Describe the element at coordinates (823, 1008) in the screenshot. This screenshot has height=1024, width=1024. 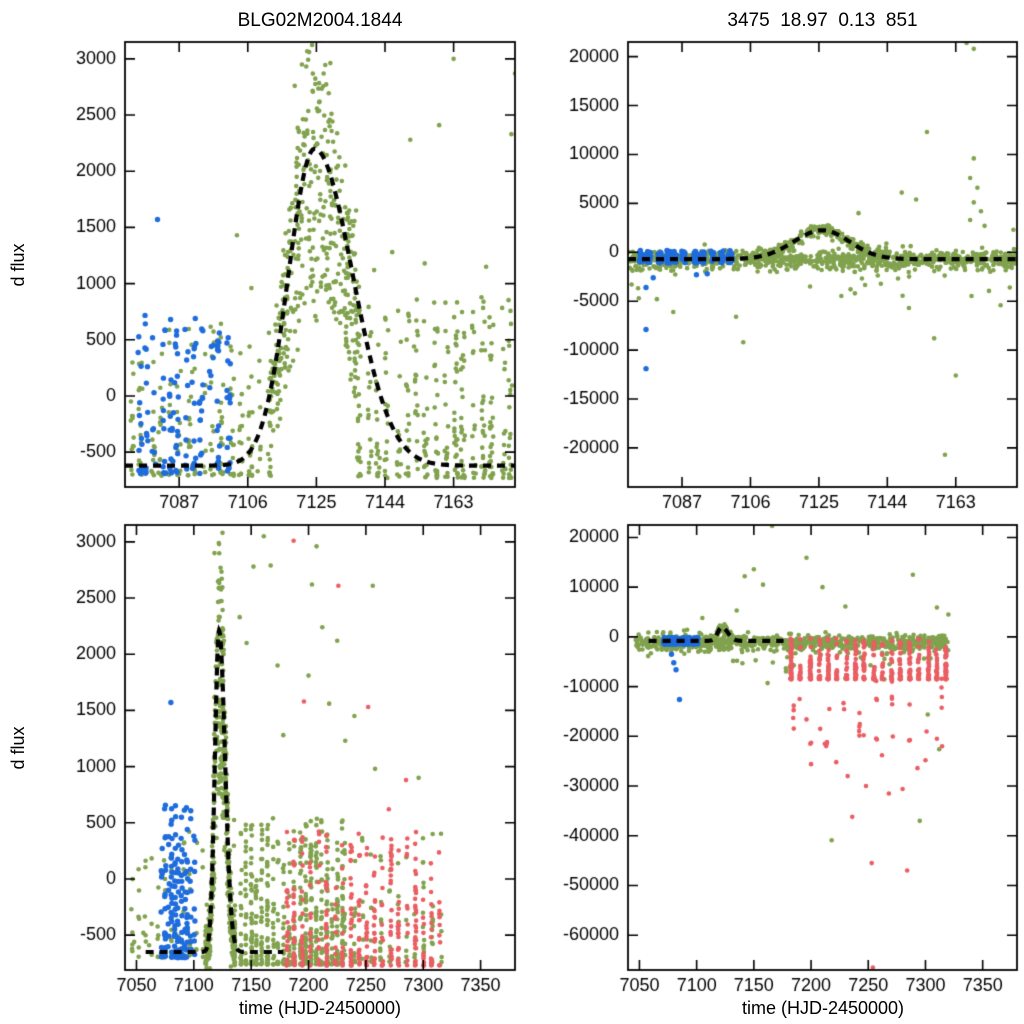
I see `x-axis-label-right: time (HJD-2450000)` at that location.